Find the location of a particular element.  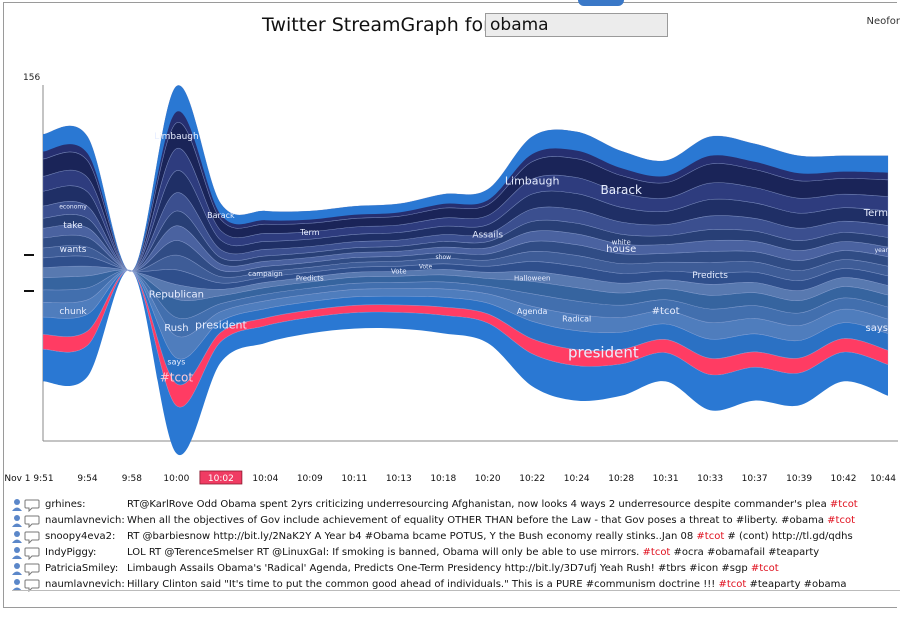

x-tick-label: 10:31 is located at coordinates (666, 479).